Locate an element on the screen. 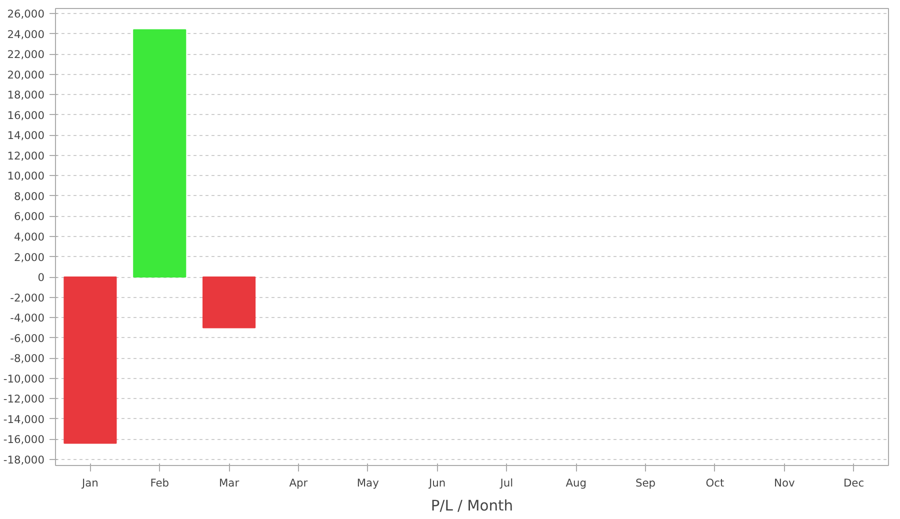  y-tick-label: -14,000 is located at coordinates (24, 419).